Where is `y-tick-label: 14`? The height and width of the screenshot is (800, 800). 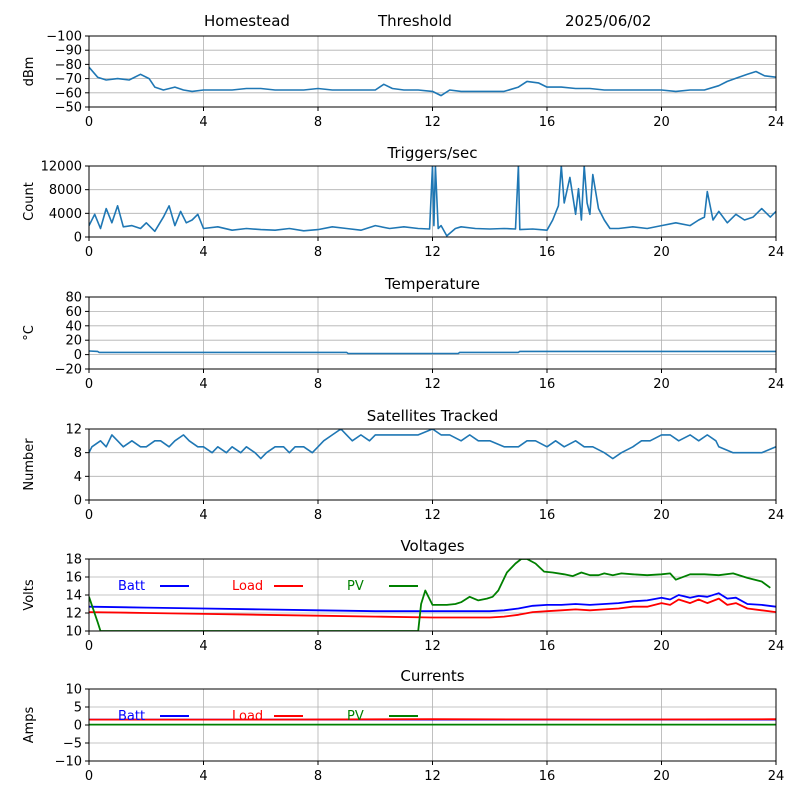
y-tick-label: 14 is located at coordinates (73, 596).